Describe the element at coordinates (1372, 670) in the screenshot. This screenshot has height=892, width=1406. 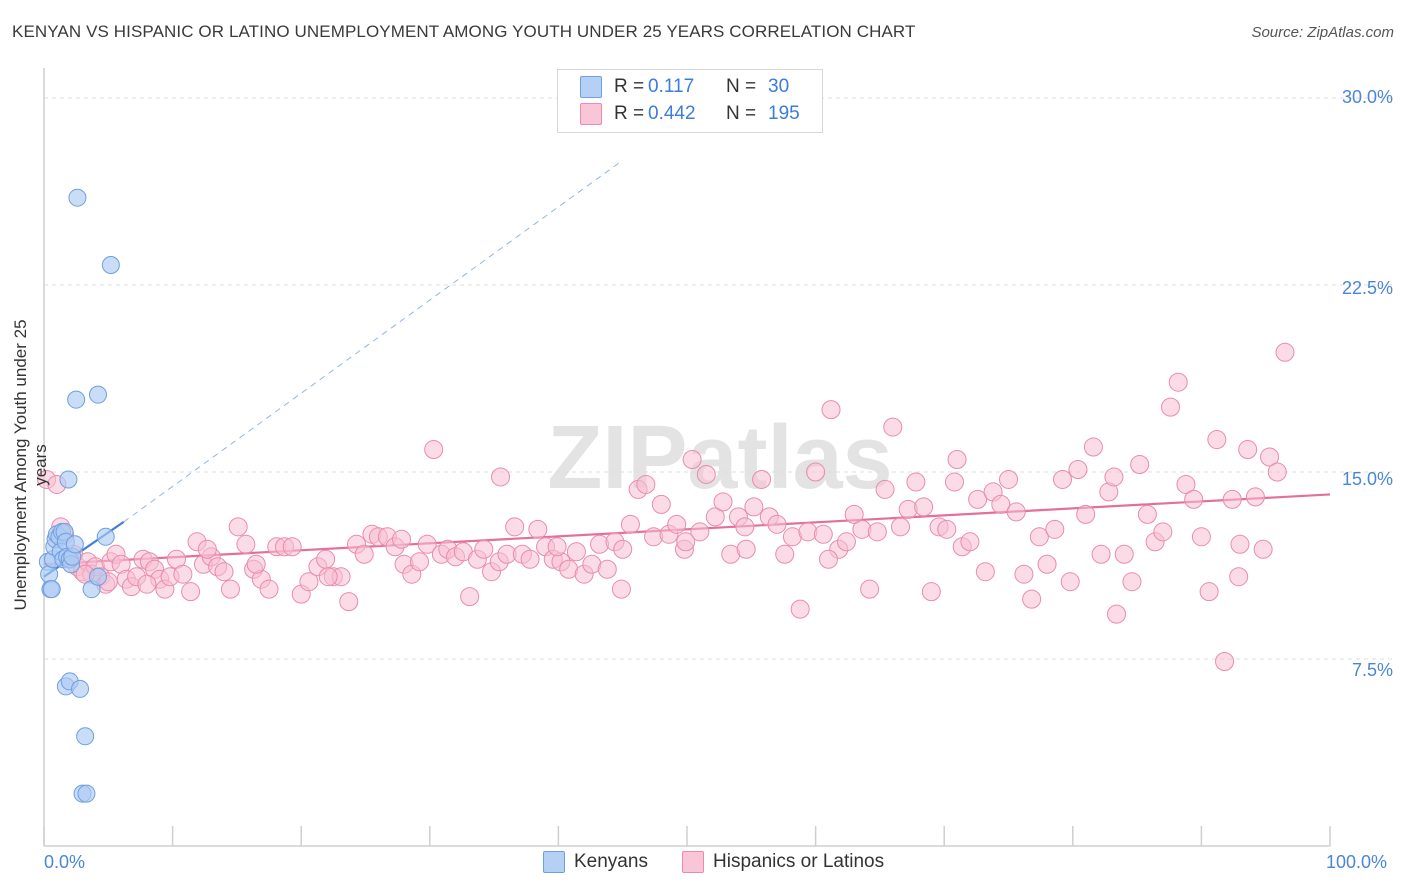
I see `y-tick-label: 7.5%` at that location.